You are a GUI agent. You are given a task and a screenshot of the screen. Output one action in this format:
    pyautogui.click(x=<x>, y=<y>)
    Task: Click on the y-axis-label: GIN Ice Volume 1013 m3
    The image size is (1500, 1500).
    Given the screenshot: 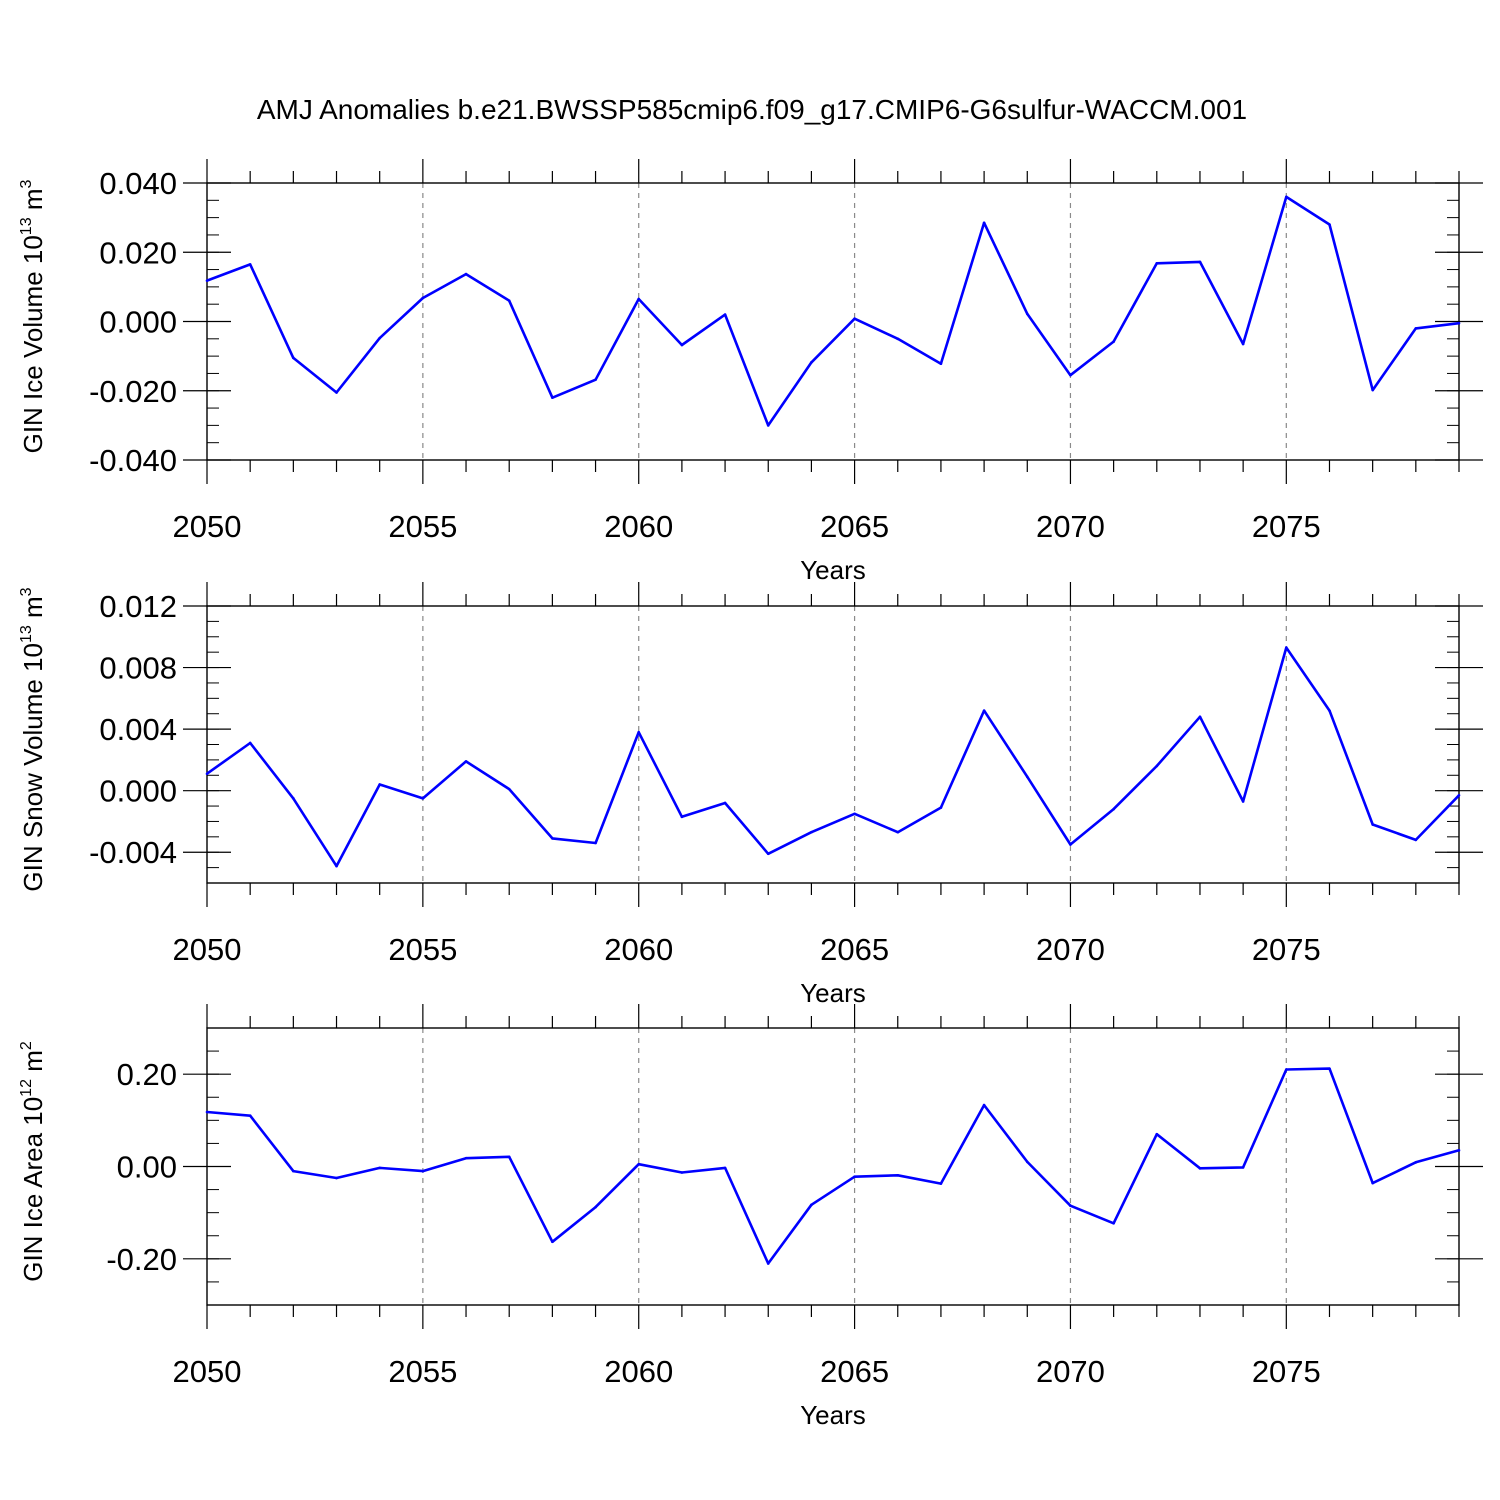 What is the action you would take?
    pyautogui.click(x=33, y=316)
    